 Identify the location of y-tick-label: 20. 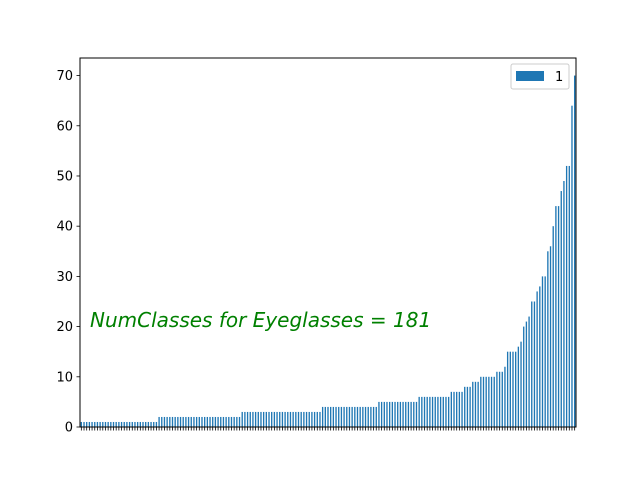
(64, 327).